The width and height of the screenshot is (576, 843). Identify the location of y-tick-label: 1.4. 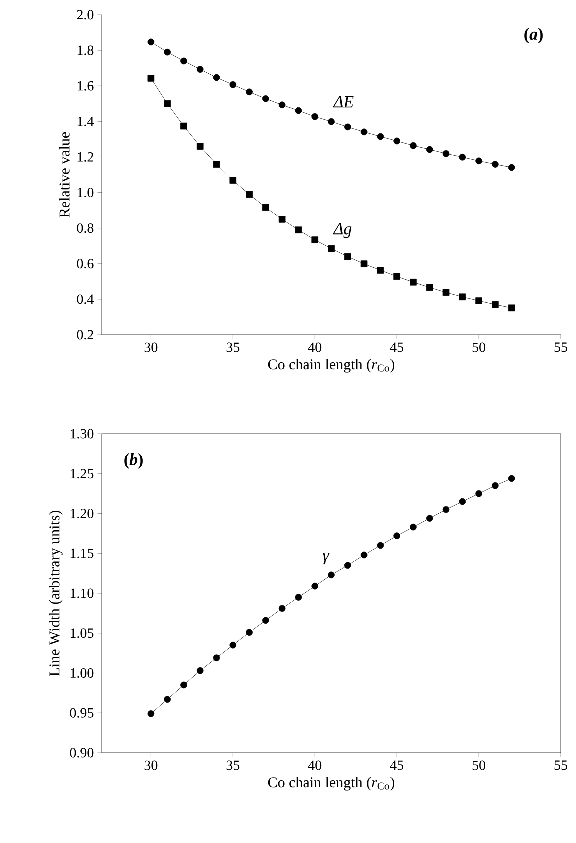
(86, 121).